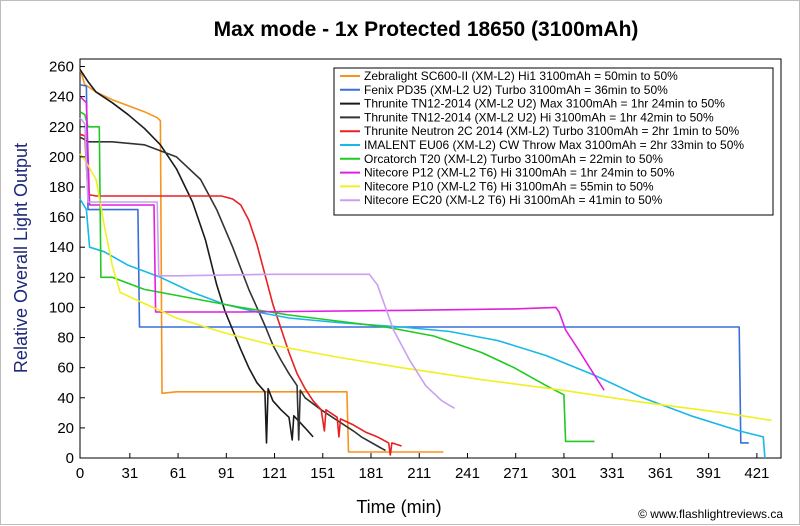 This screenshot has width=800, height=526. What do you see at coordinates (322, 473) in the screenshot?
I see `x-tick-label: 151` at bounding box center [322, 473].